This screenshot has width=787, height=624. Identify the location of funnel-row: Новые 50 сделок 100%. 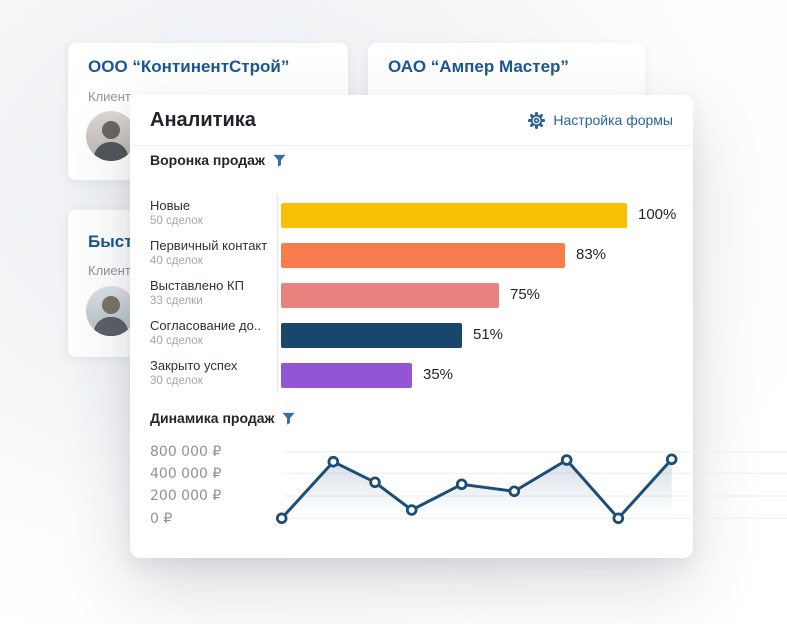
(411, 217).